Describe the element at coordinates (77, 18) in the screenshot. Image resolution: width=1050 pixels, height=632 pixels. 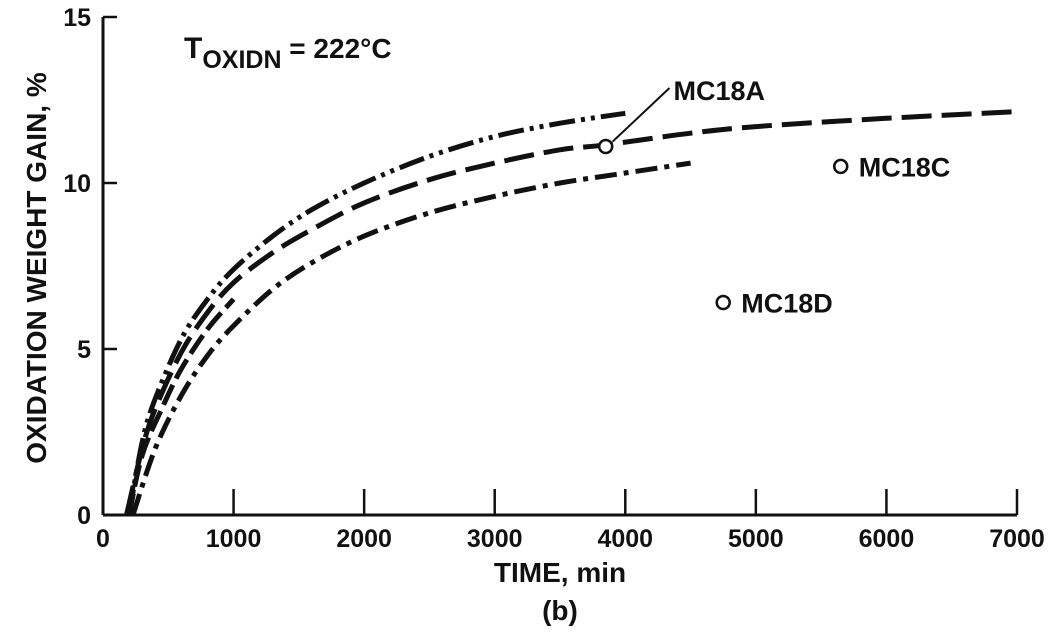
I see `y-tick-label: 15` at that location.